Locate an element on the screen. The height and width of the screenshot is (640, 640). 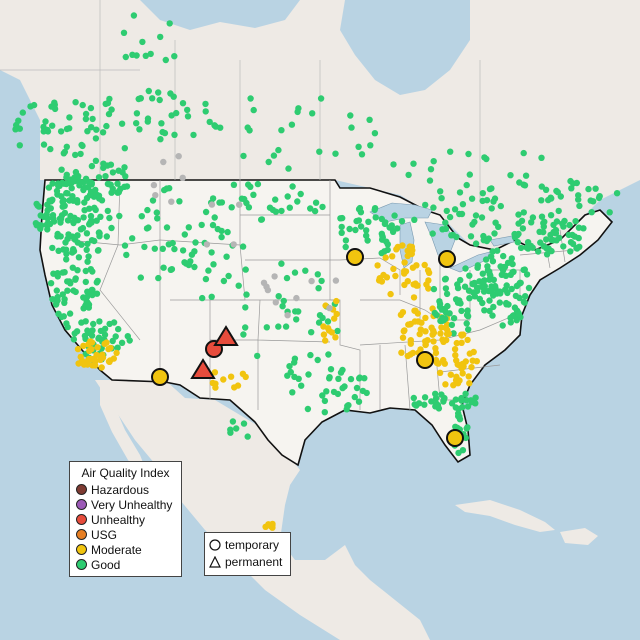
temporary-monitor-marker is located at coordinates (455, 438).